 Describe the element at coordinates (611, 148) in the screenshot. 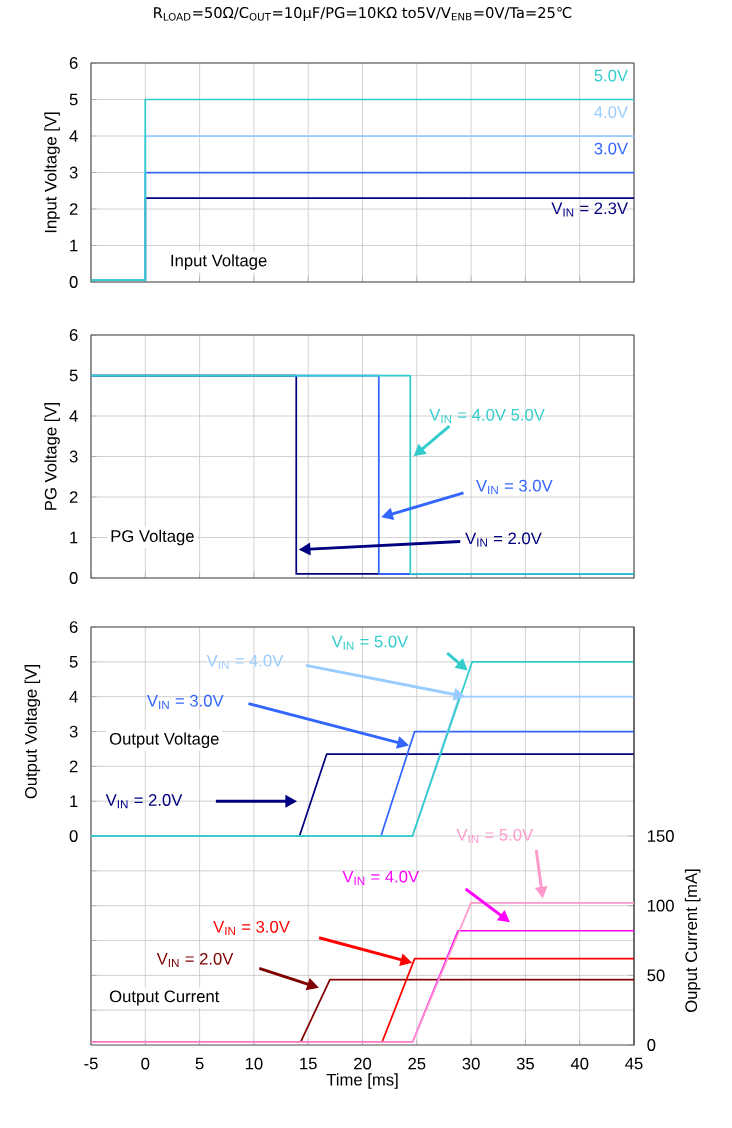

I see `series-label: 3.0V` at that location.